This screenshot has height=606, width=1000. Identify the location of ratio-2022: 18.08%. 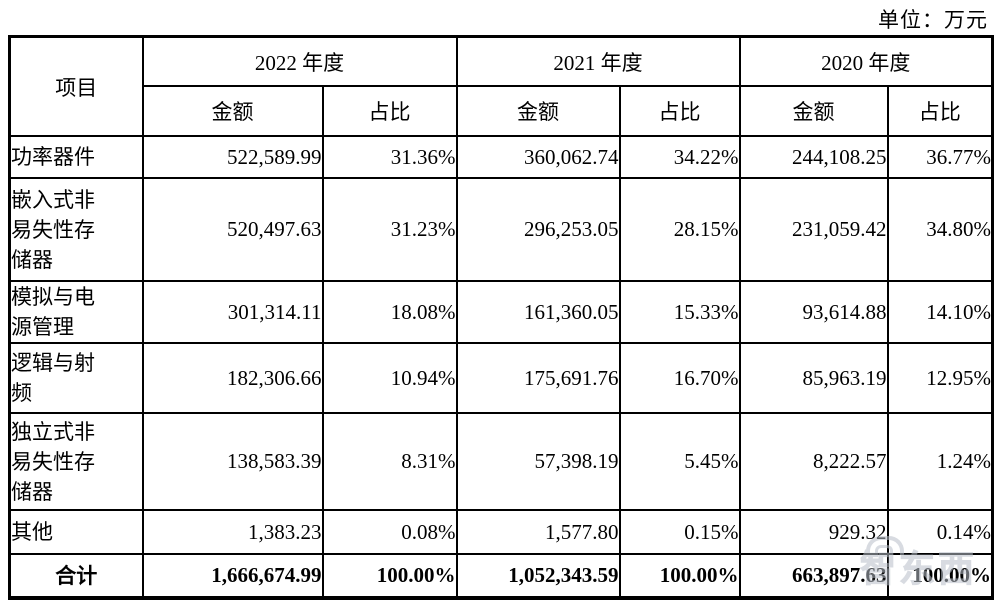
(389, 312).